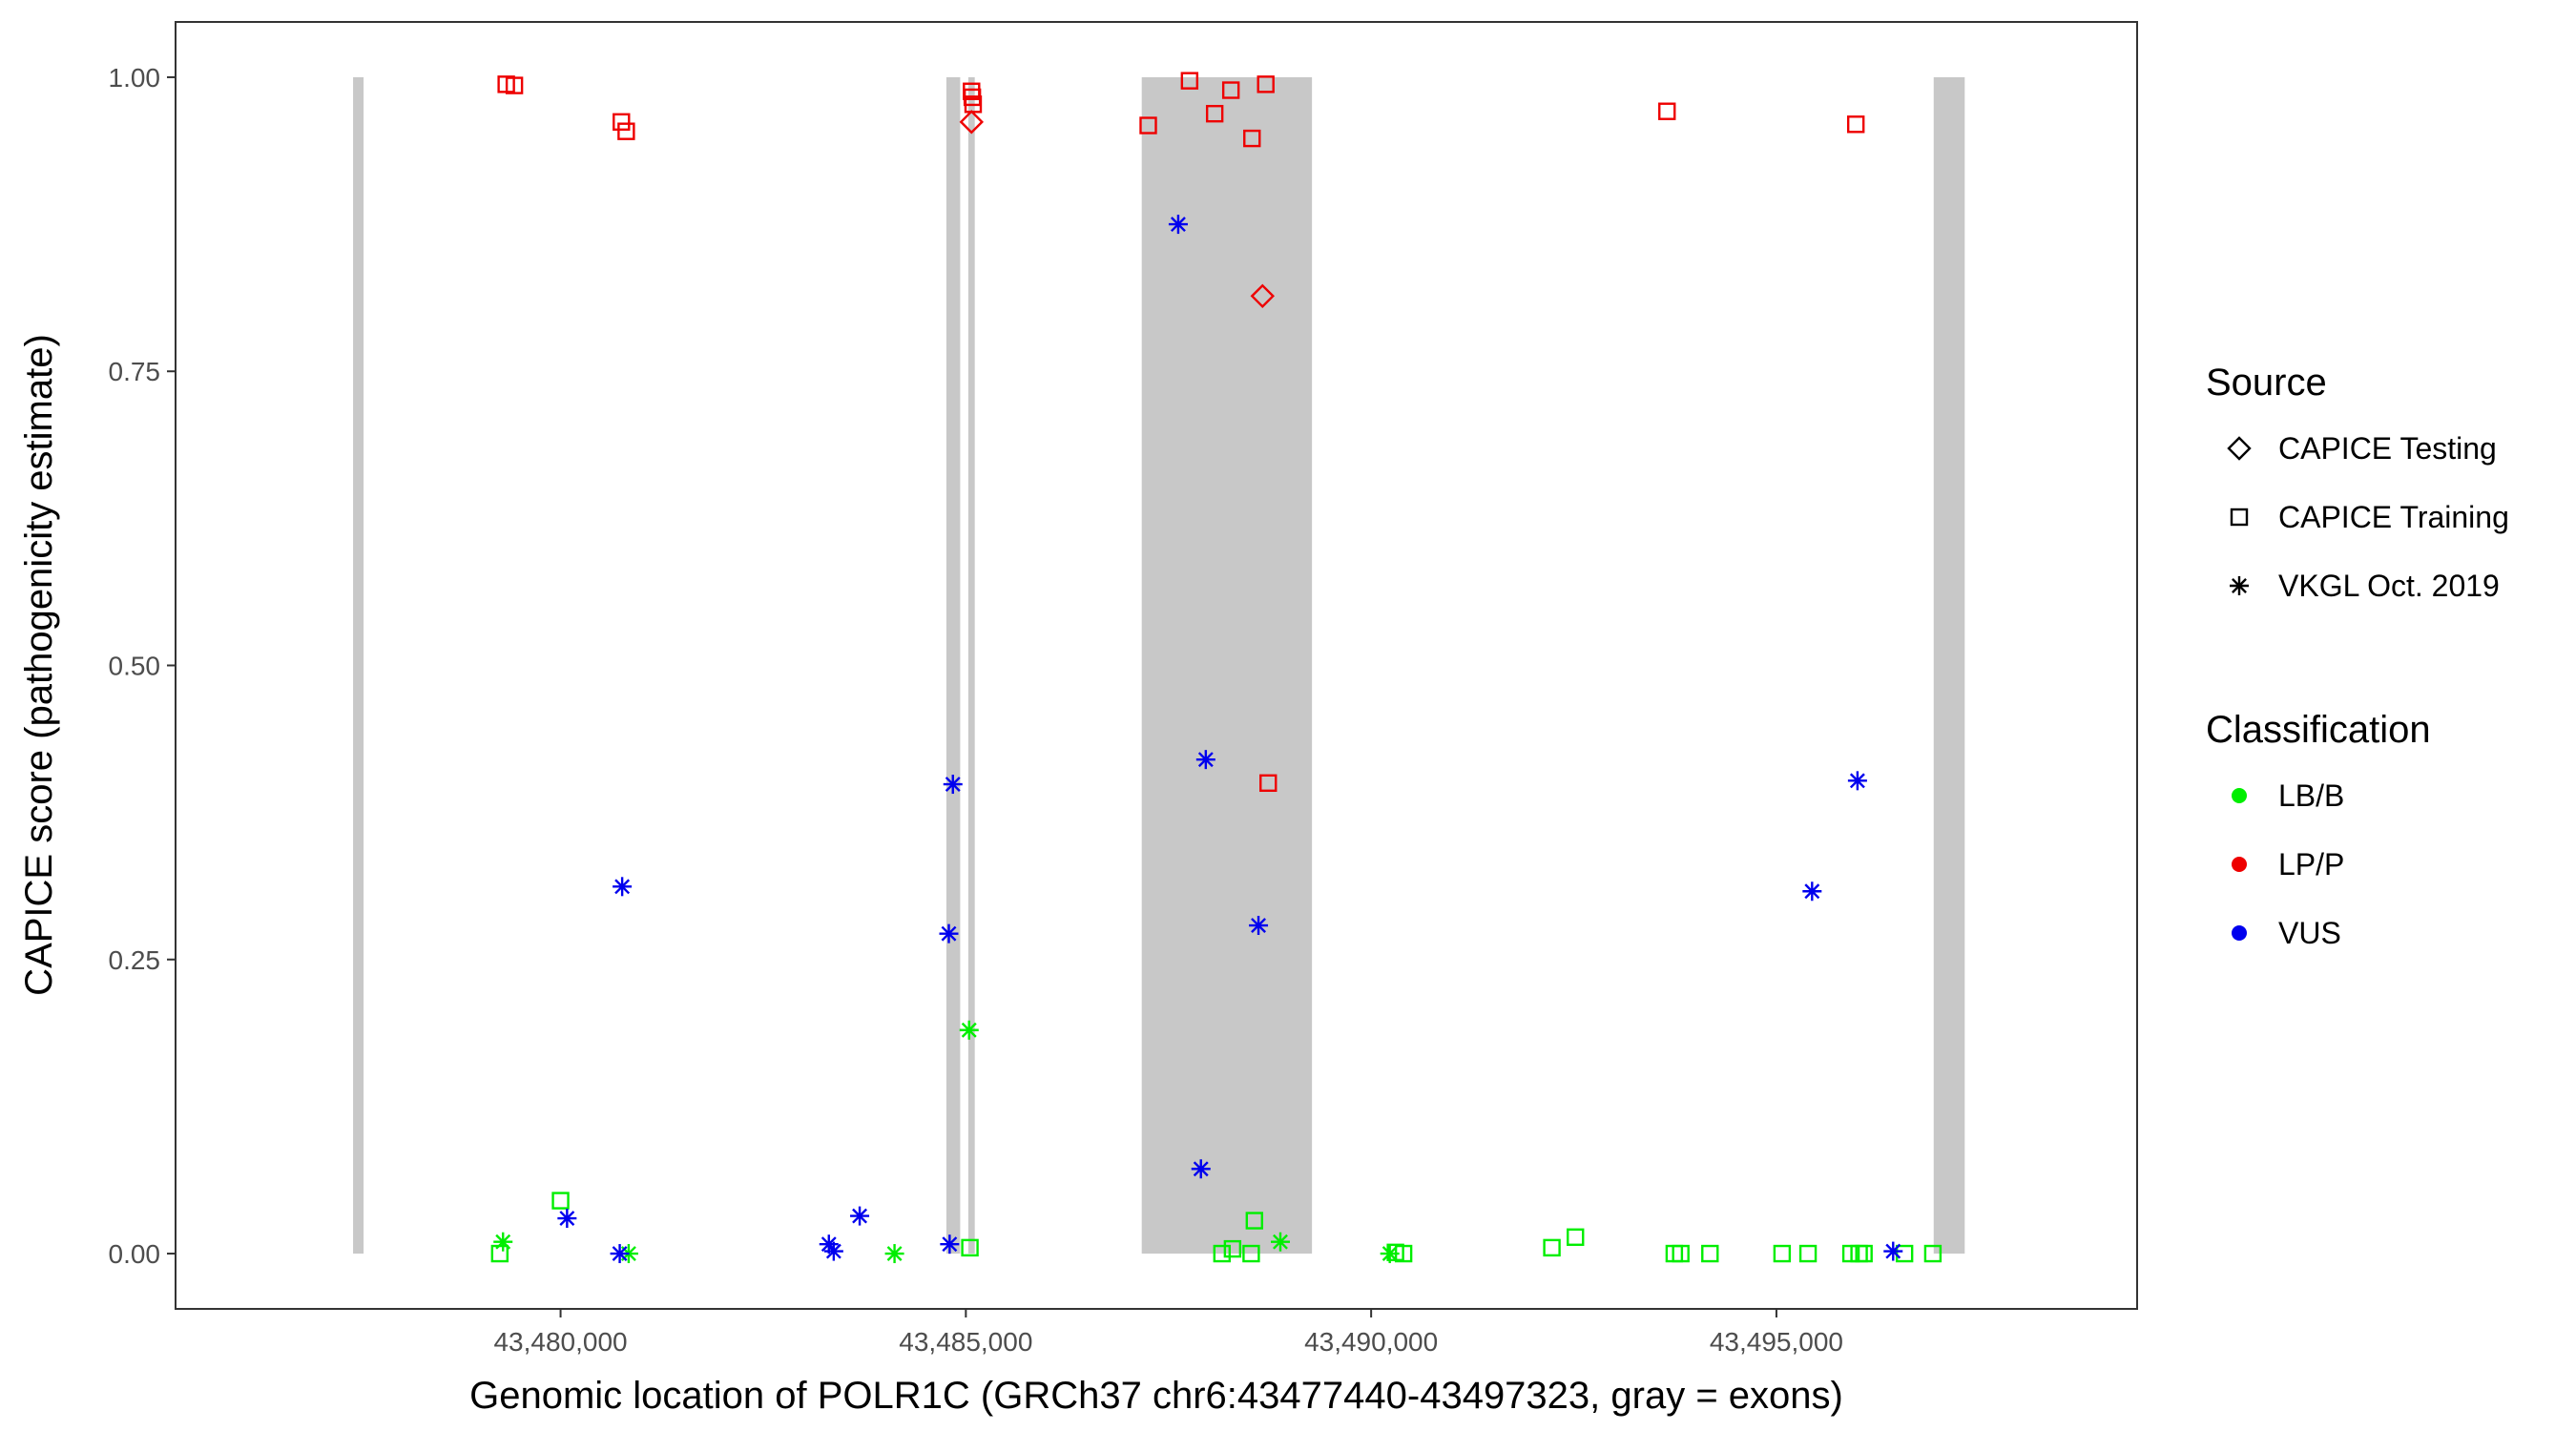 Image resolution: width=2576 pixels, height=1431 pixels. Describe the element at coordinates (135, 78) in the screenshot. I see `y-tick-label: 1.00` at that location.